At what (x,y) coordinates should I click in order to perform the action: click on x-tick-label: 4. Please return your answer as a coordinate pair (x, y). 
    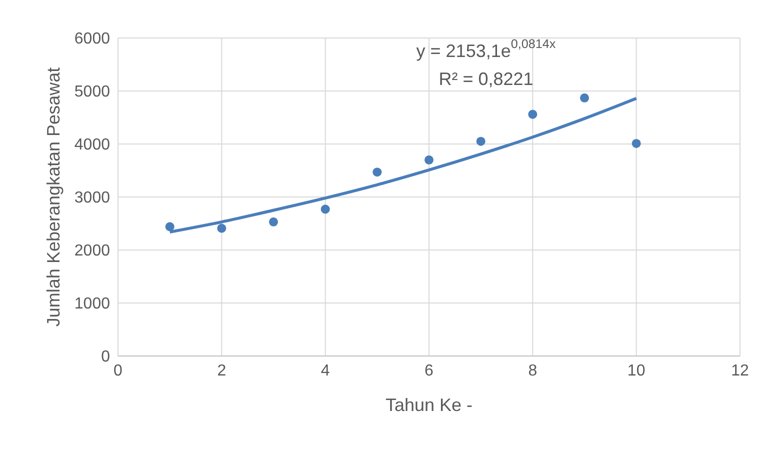
    Looking at the image, I should click on (325, 371).